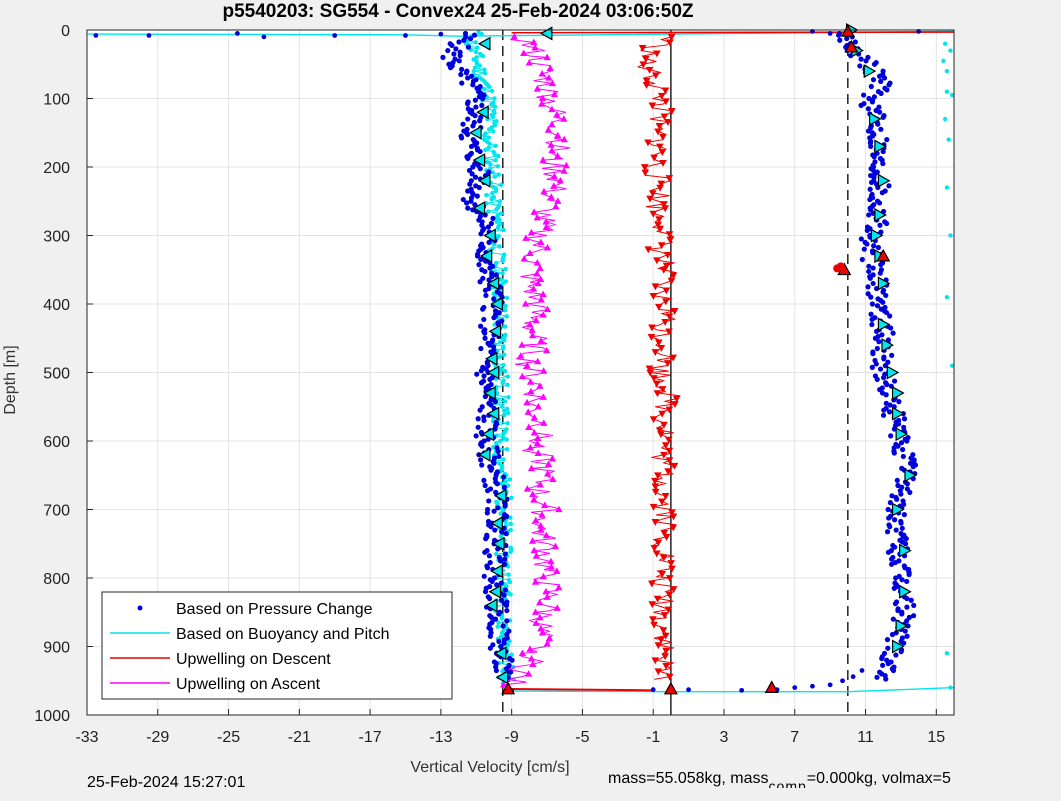  Describe the element at coordinates (787, 783) in the screenshot. I see `comp-subscript: comp` at that location.